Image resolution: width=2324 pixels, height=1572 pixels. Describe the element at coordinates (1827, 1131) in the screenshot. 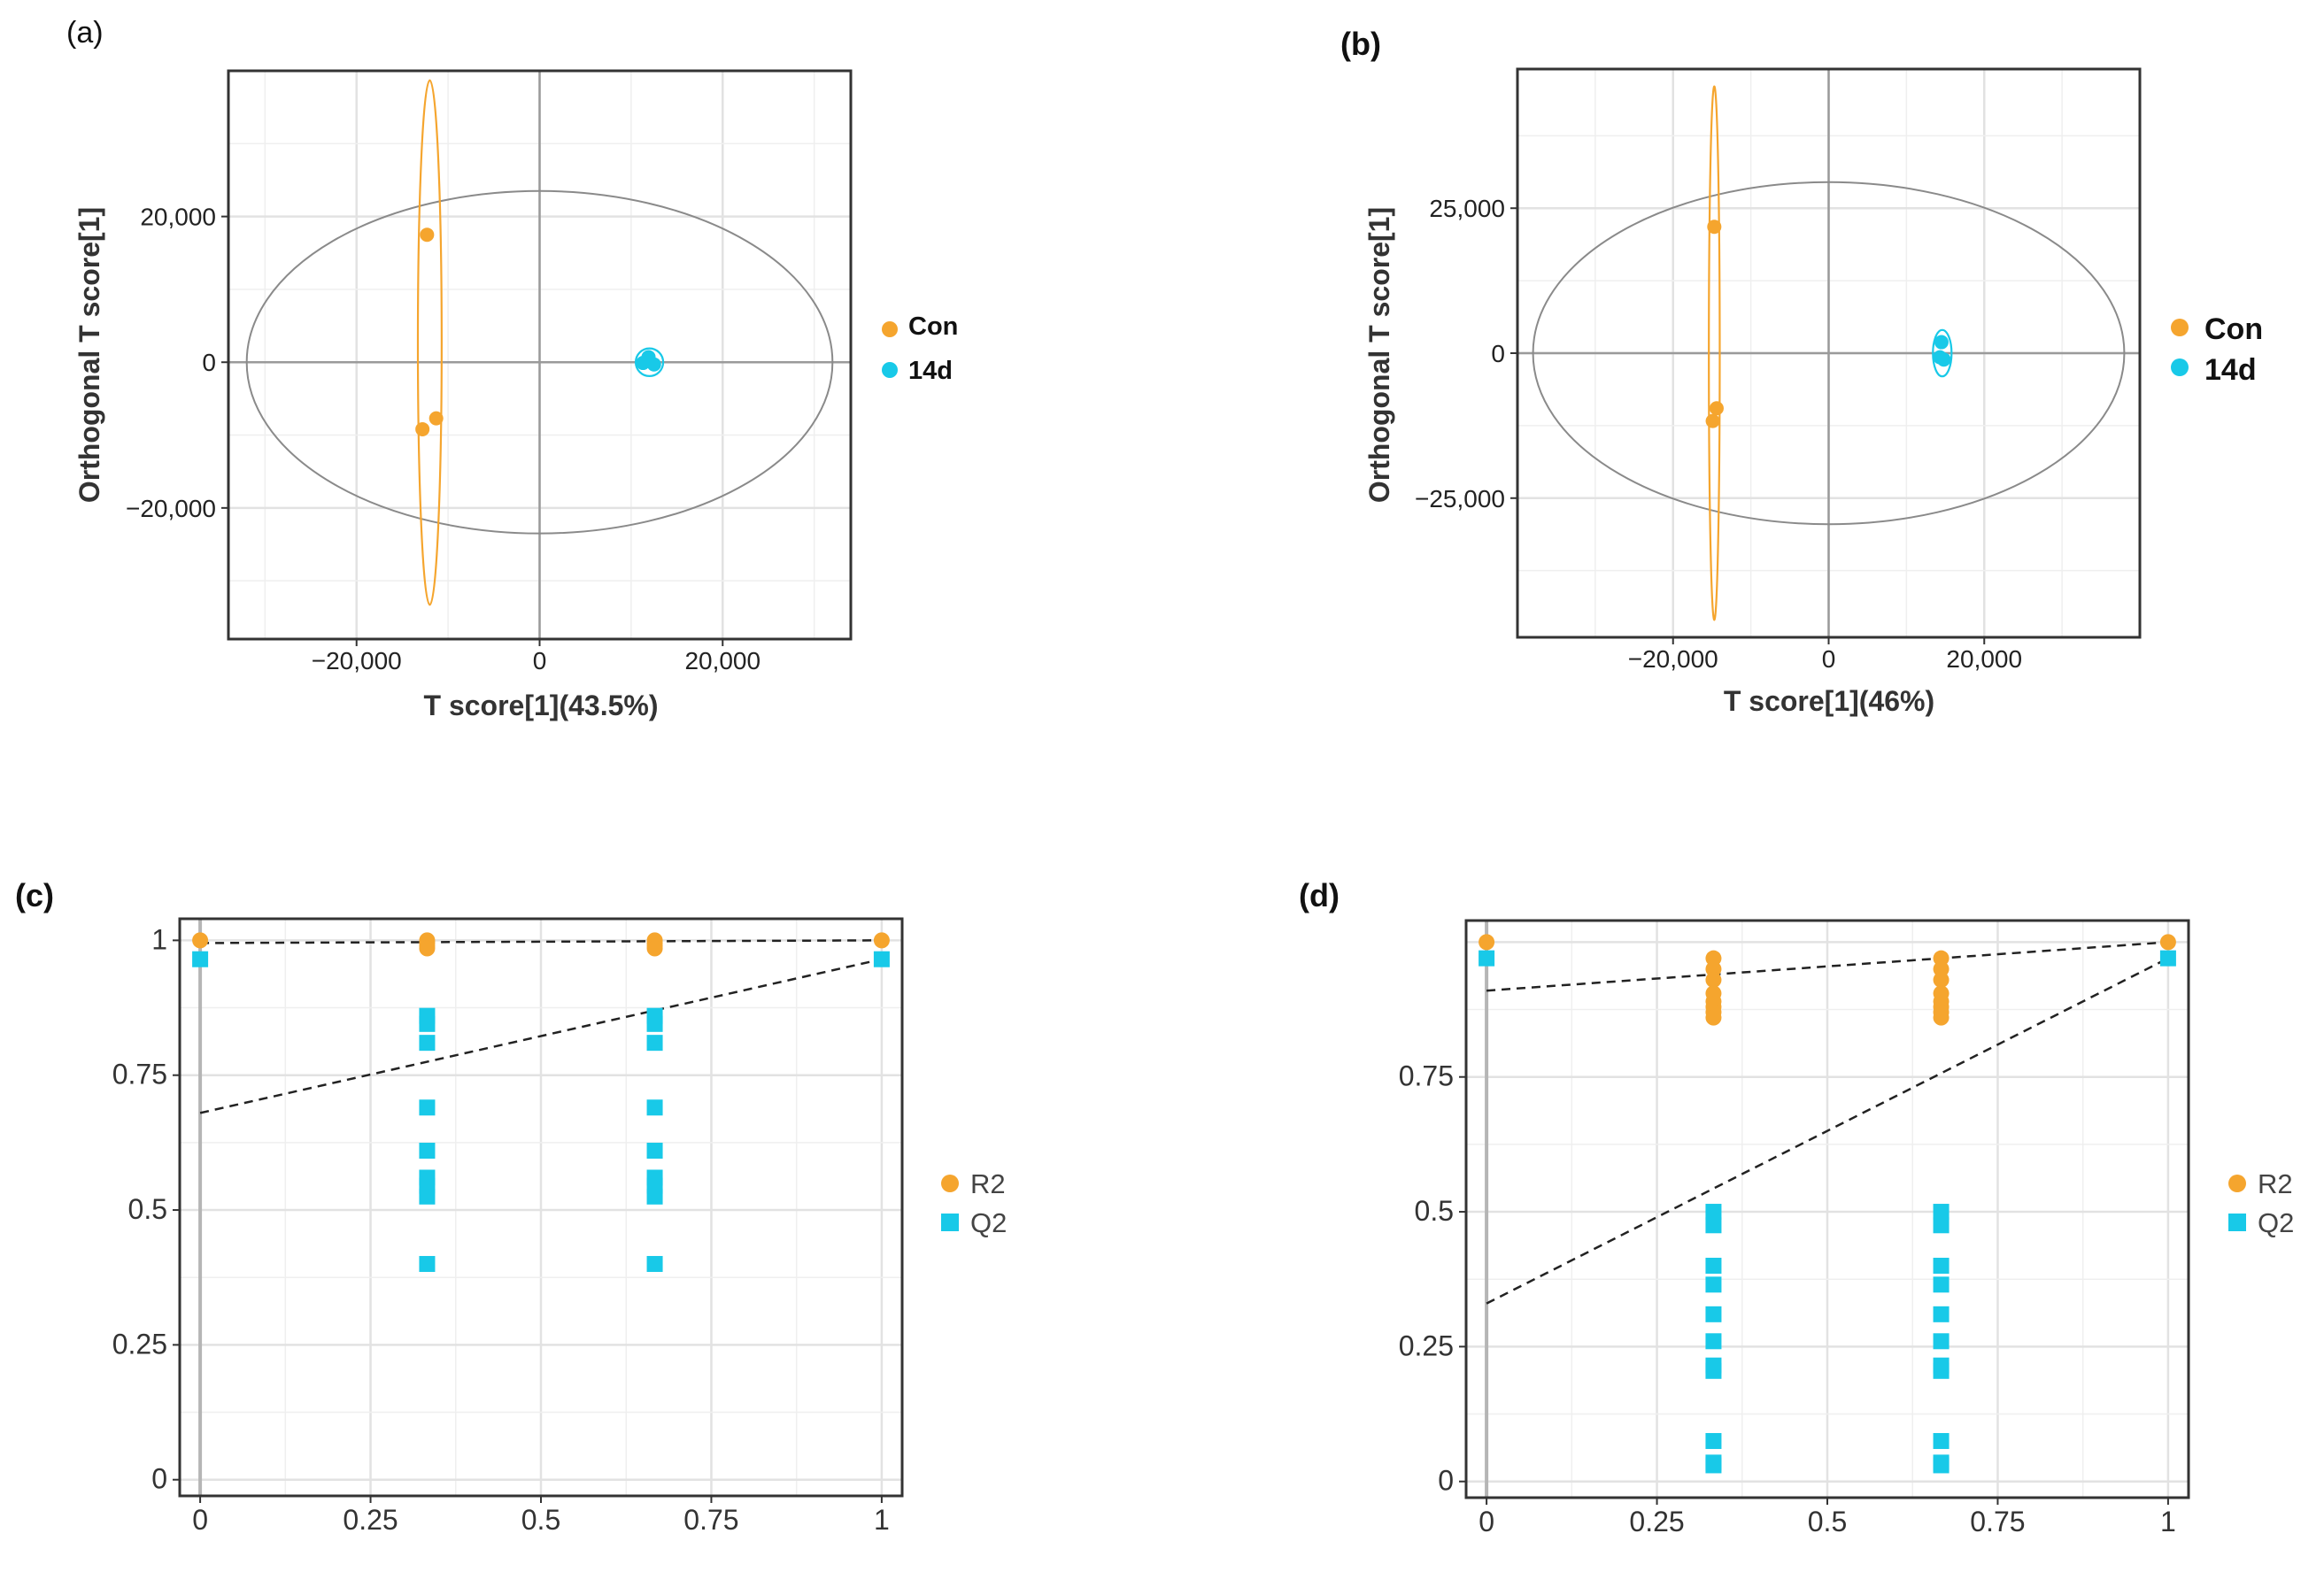

I see `panel-d-trend-line-q2` at that location.